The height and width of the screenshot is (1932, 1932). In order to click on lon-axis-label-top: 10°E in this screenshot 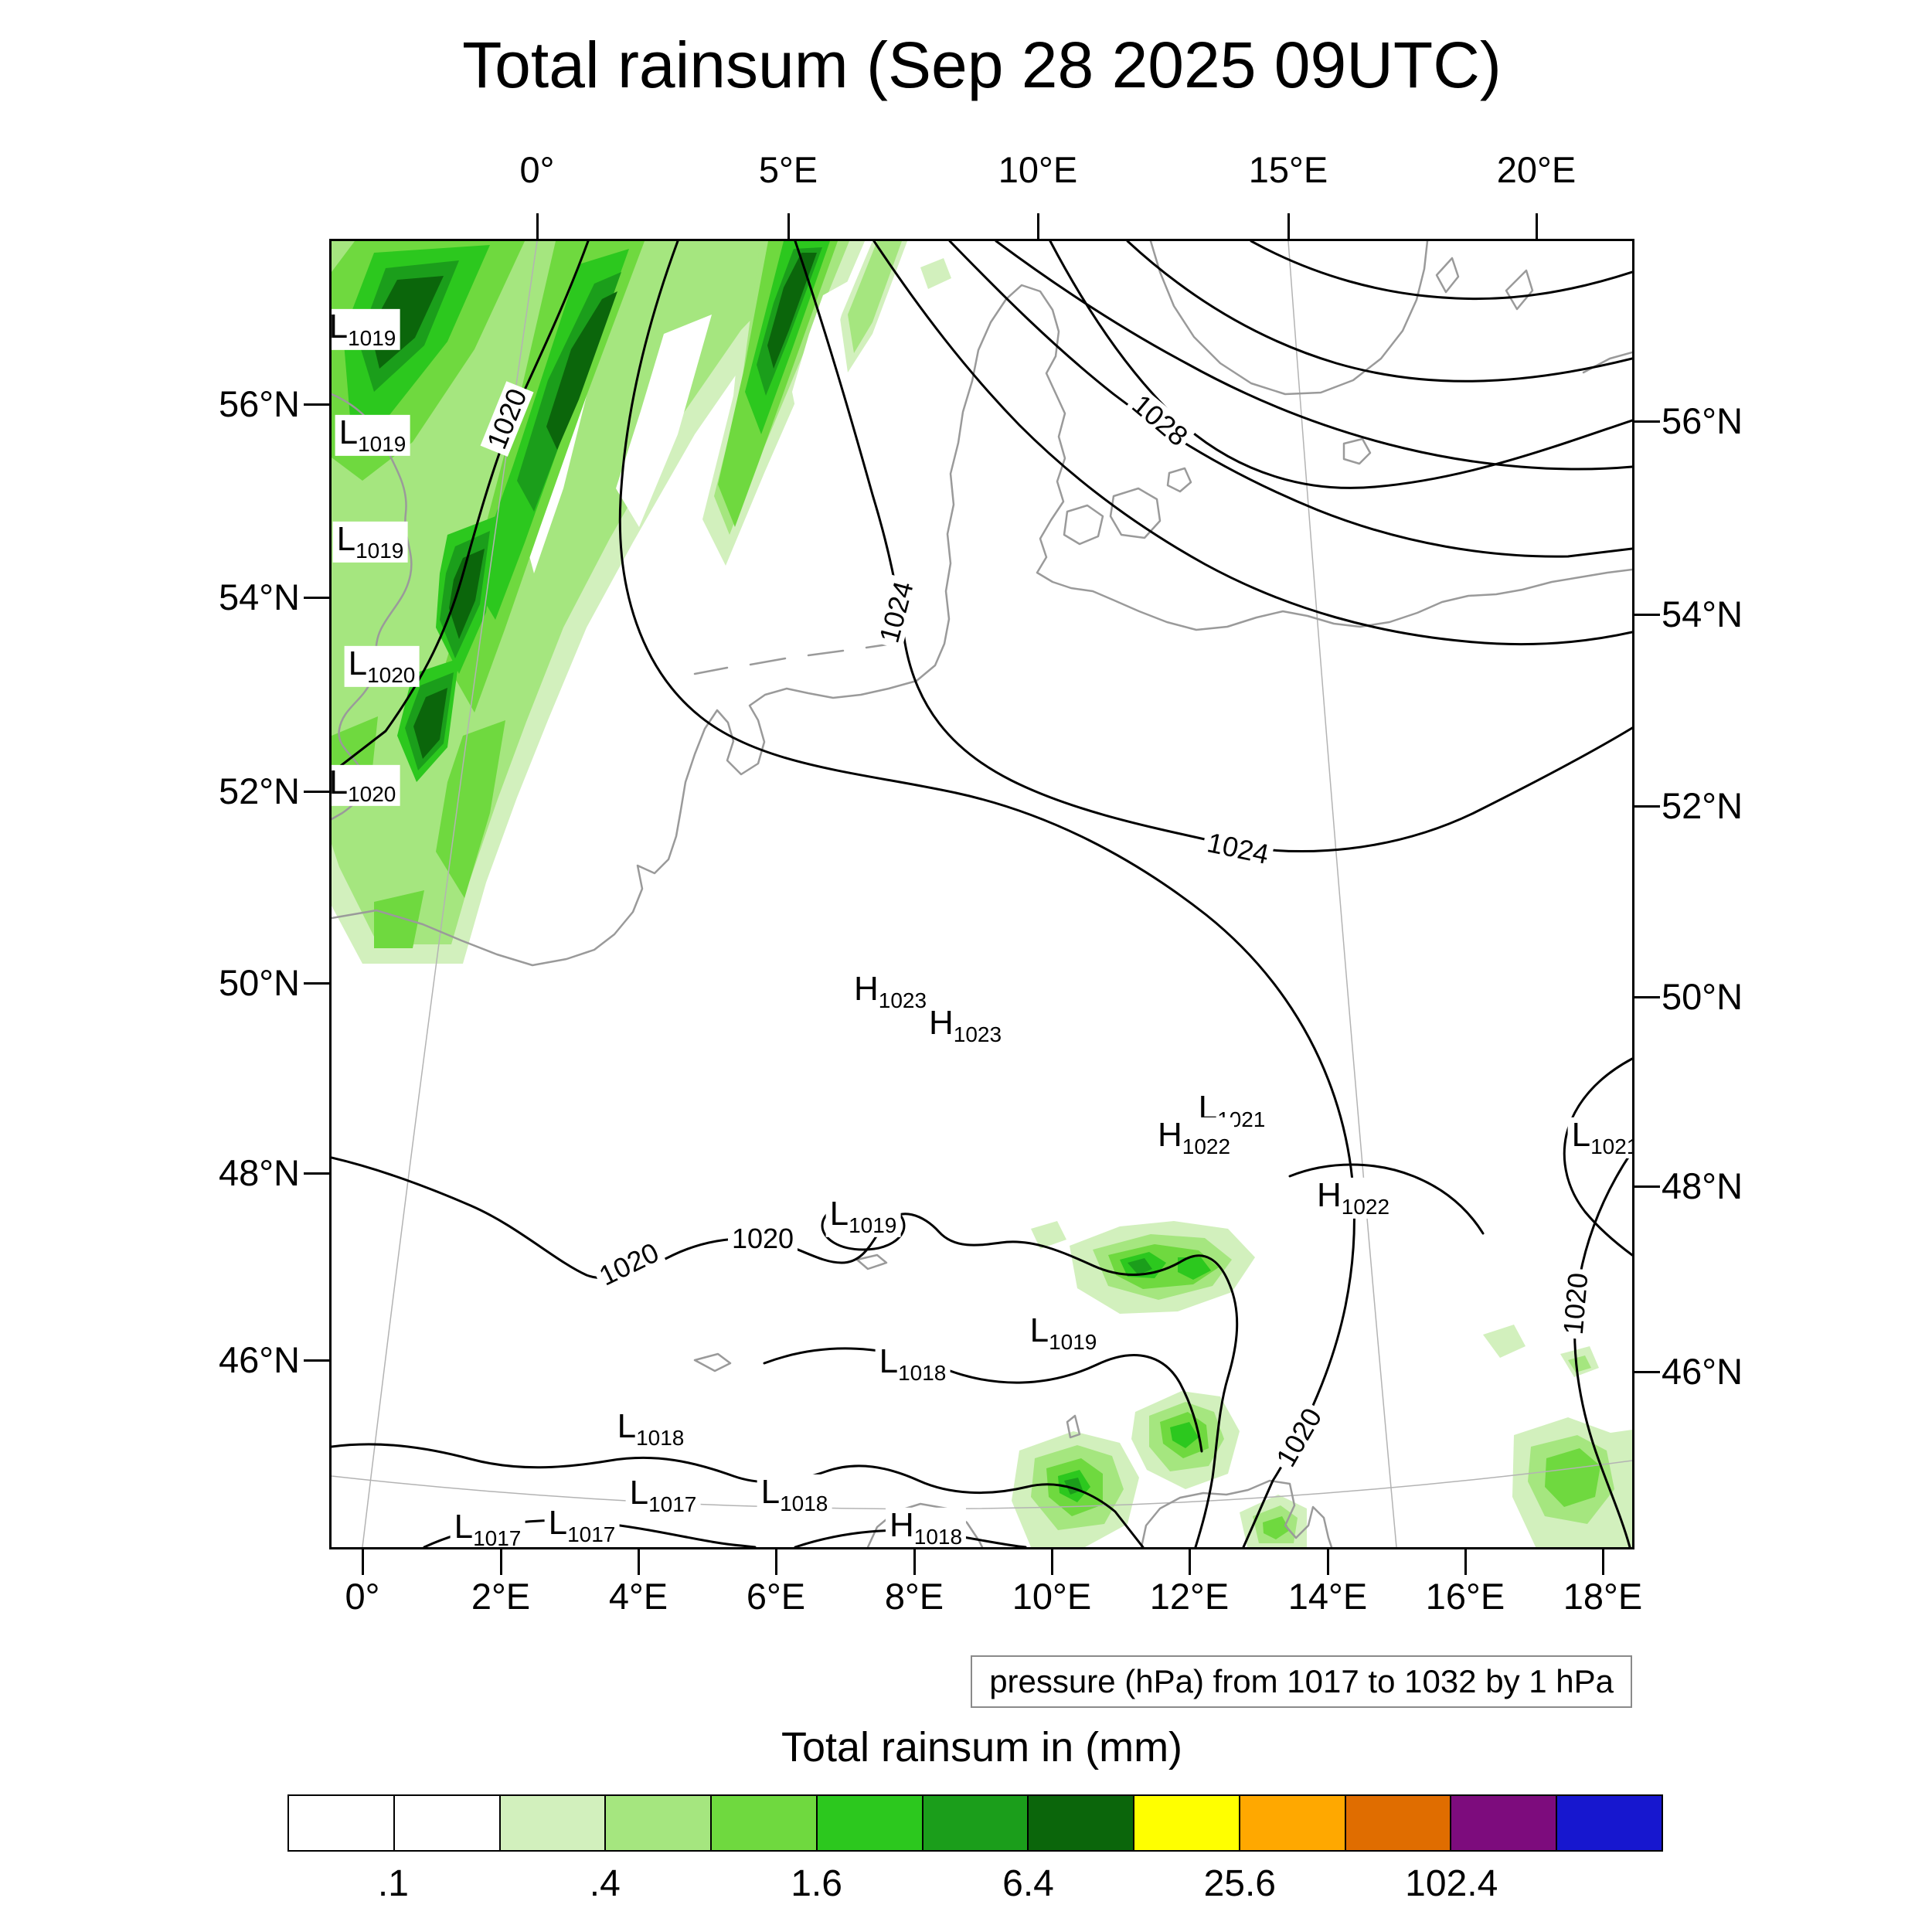, I will do `click(1038, 169)`.